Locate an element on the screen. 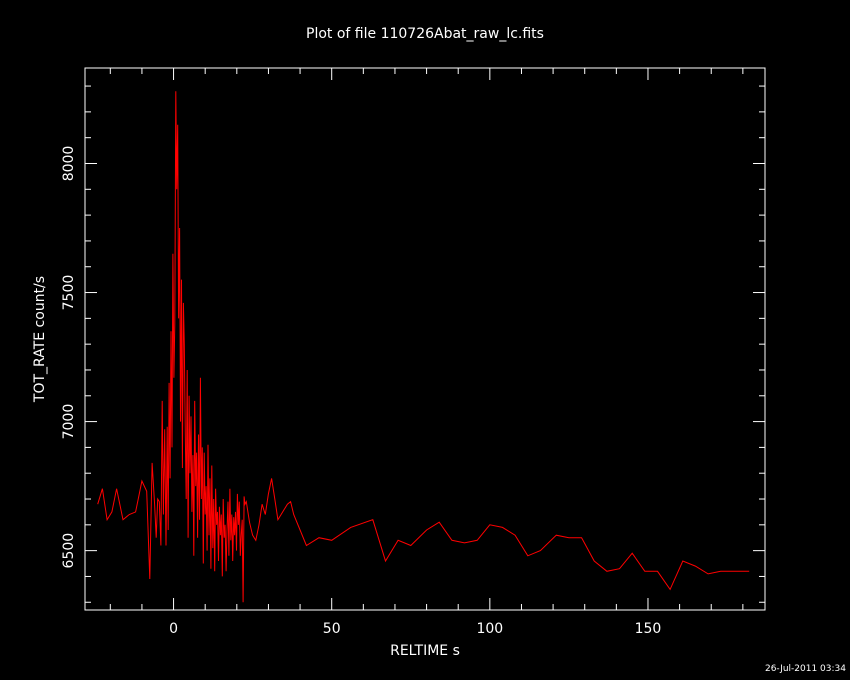 This screenshot has height=680, width=850. y-tick-label: 6500 is located at coordinates (69, 551).